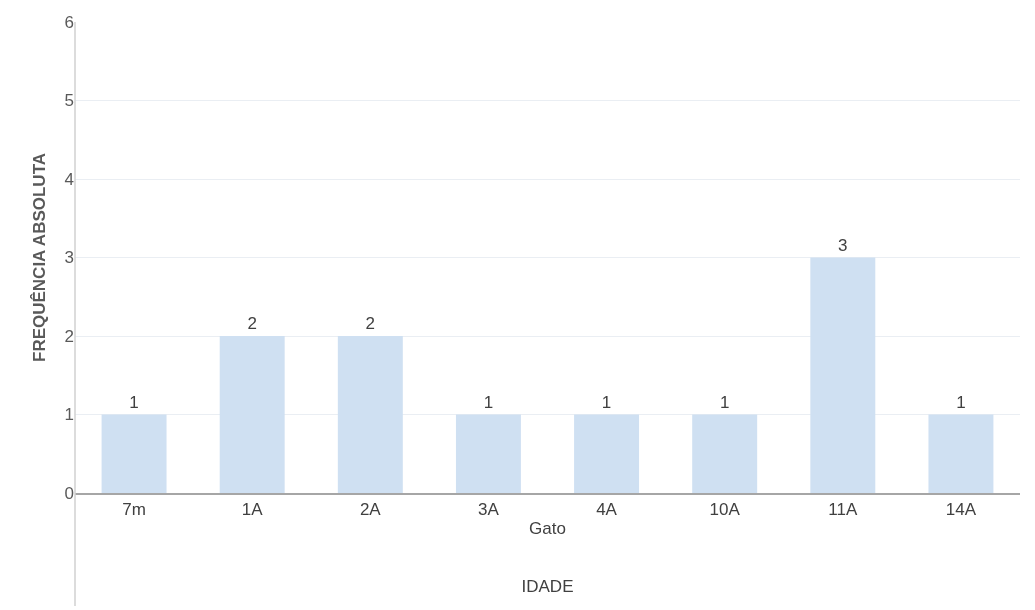  What do you see at coordinates (40, 257) in the screenshot?
I see `y-axis-title: FREQUÊNCIA ABSOLUTA` at bounding box center [40, 257].